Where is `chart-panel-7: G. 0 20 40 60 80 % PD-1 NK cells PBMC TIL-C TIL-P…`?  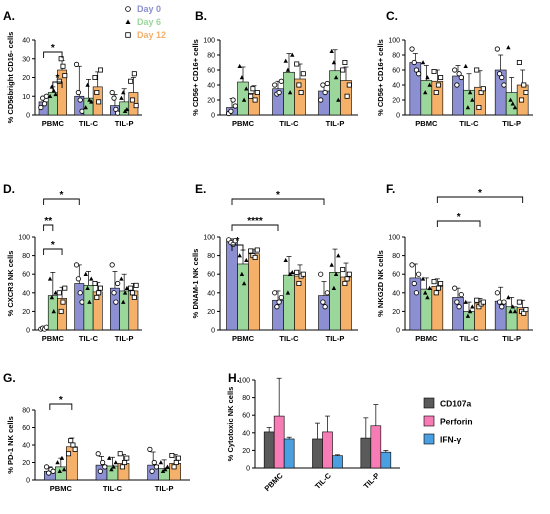
chart-panel-7: G. 0 20 40 60 80 % PD-1 NK cells PBMC TIL-C TIL-P… is located at coordinates (96, 432).